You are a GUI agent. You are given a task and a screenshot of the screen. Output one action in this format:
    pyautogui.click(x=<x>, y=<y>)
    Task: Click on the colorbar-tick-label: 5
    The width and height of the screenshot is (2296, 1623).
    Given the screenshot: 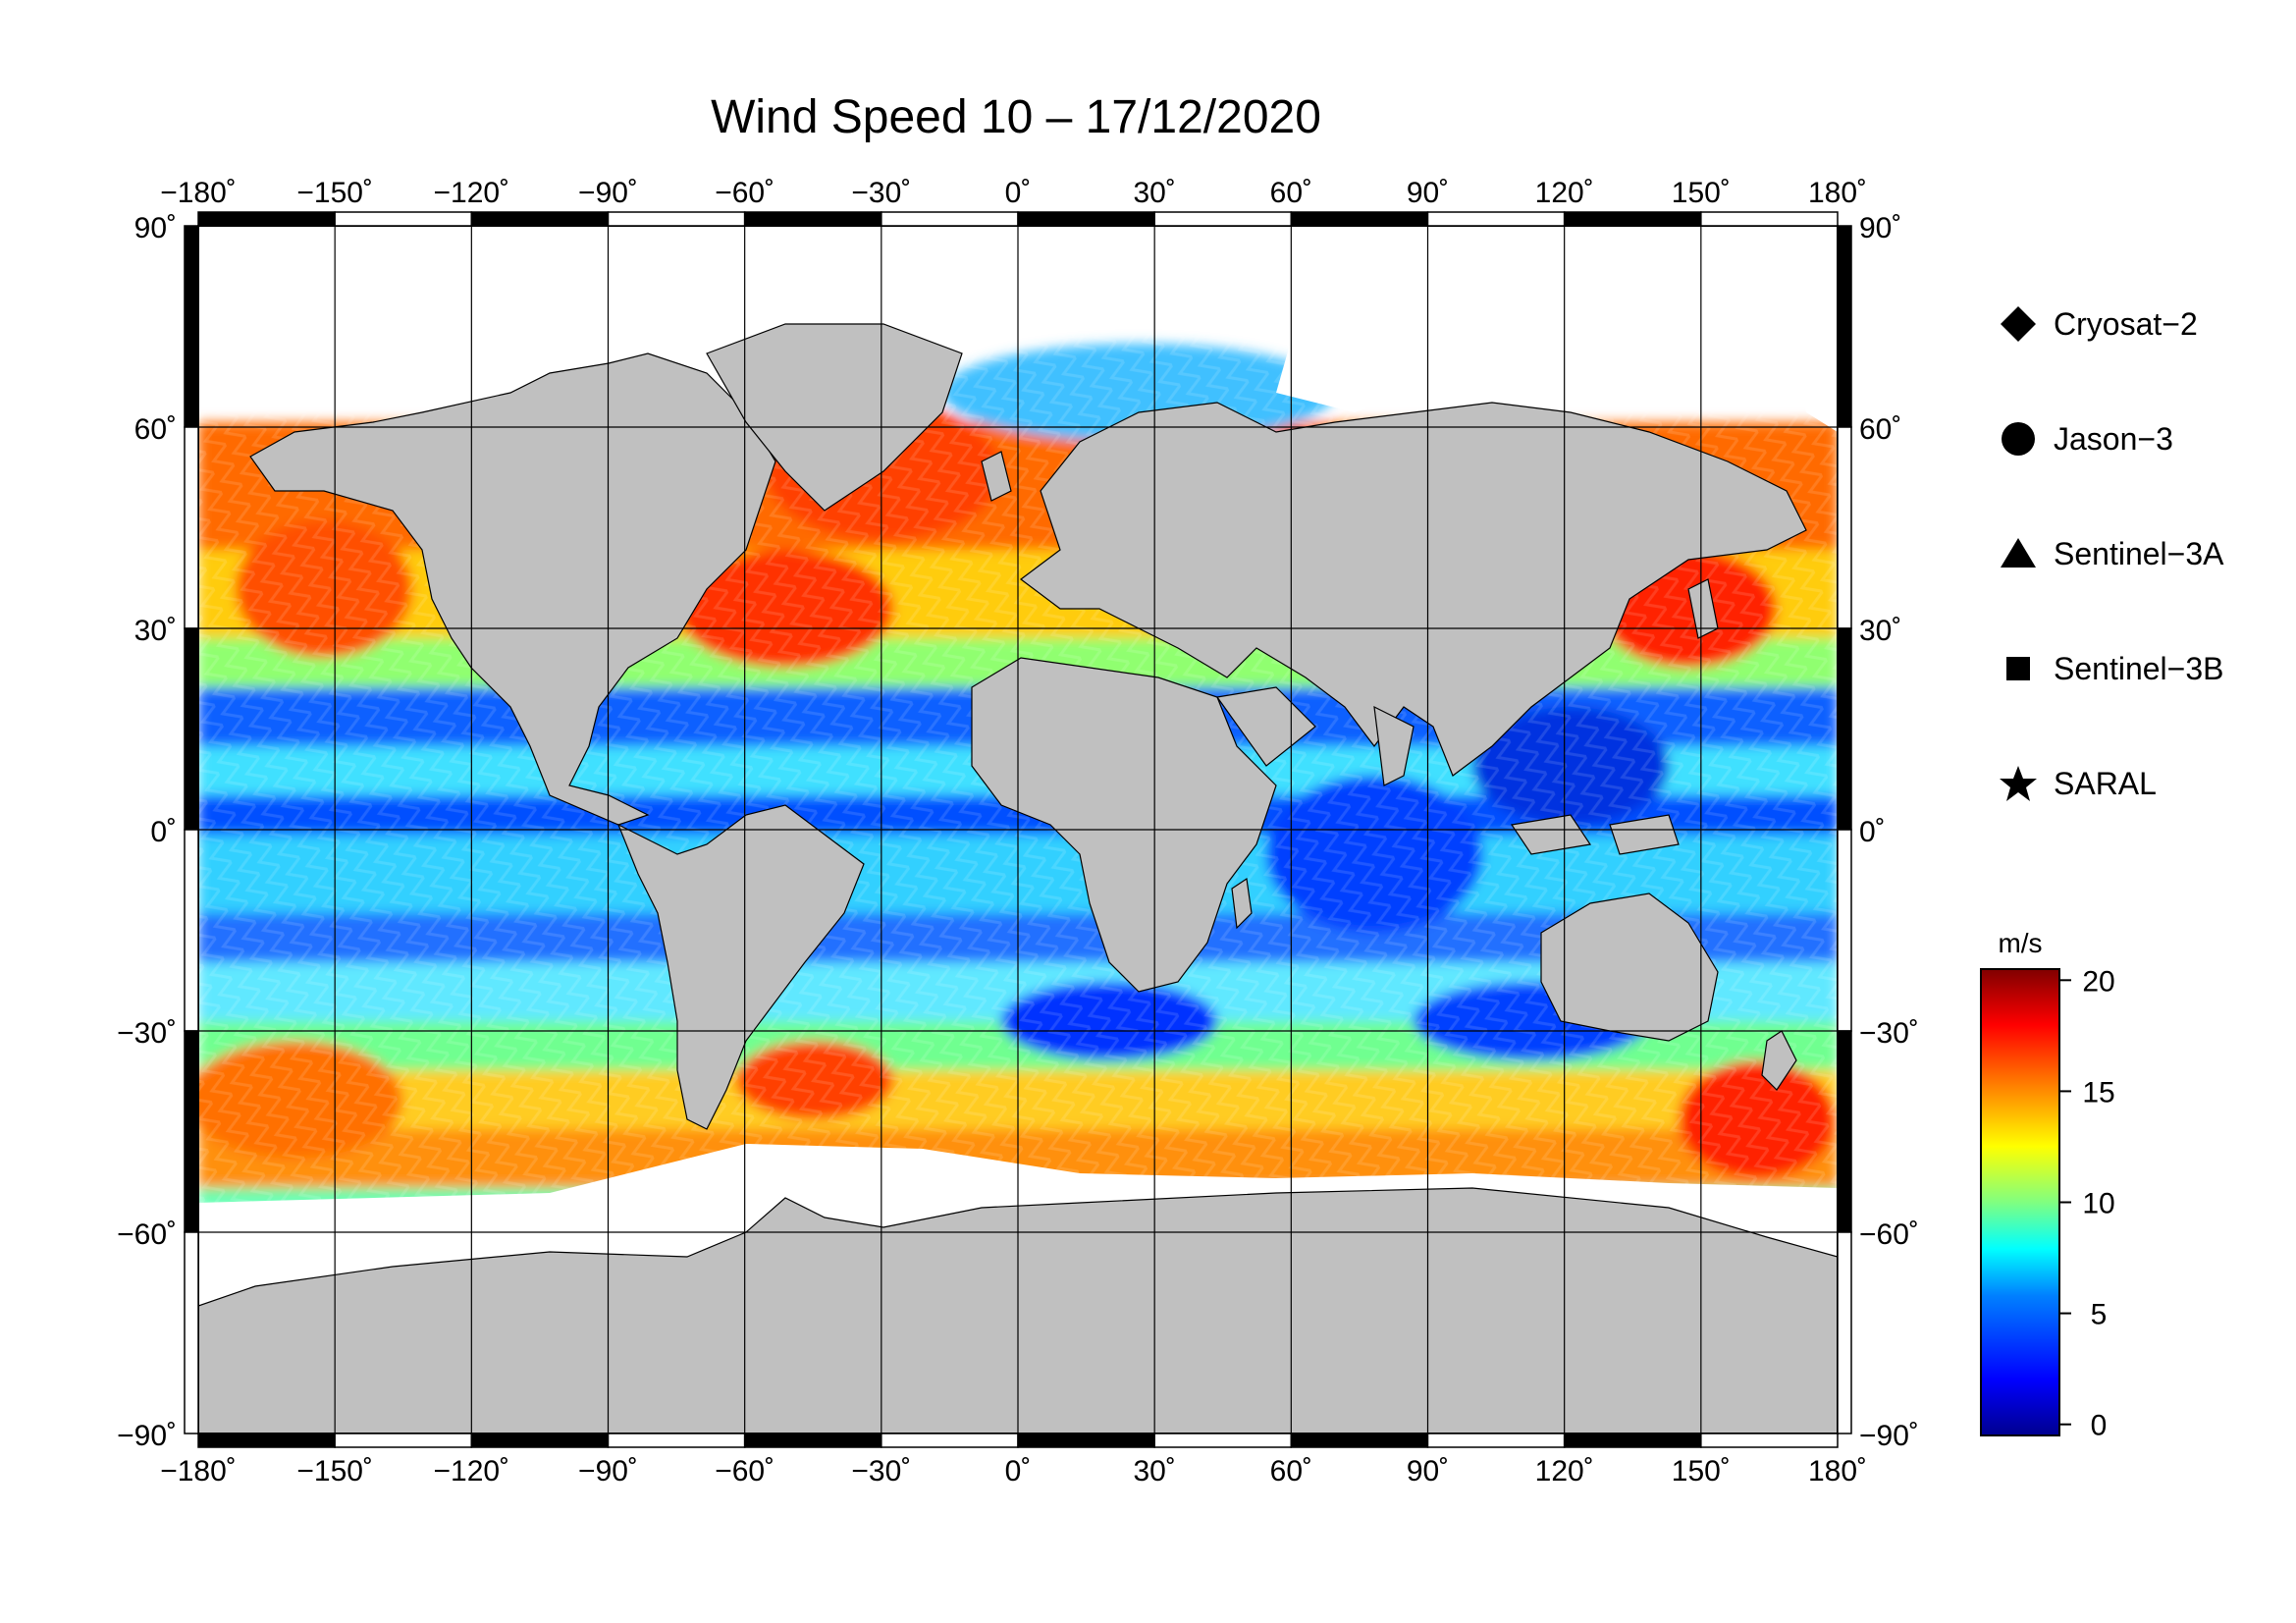 What is the action you would take?
    pyautogui.click(x=2099, y=1315)
    